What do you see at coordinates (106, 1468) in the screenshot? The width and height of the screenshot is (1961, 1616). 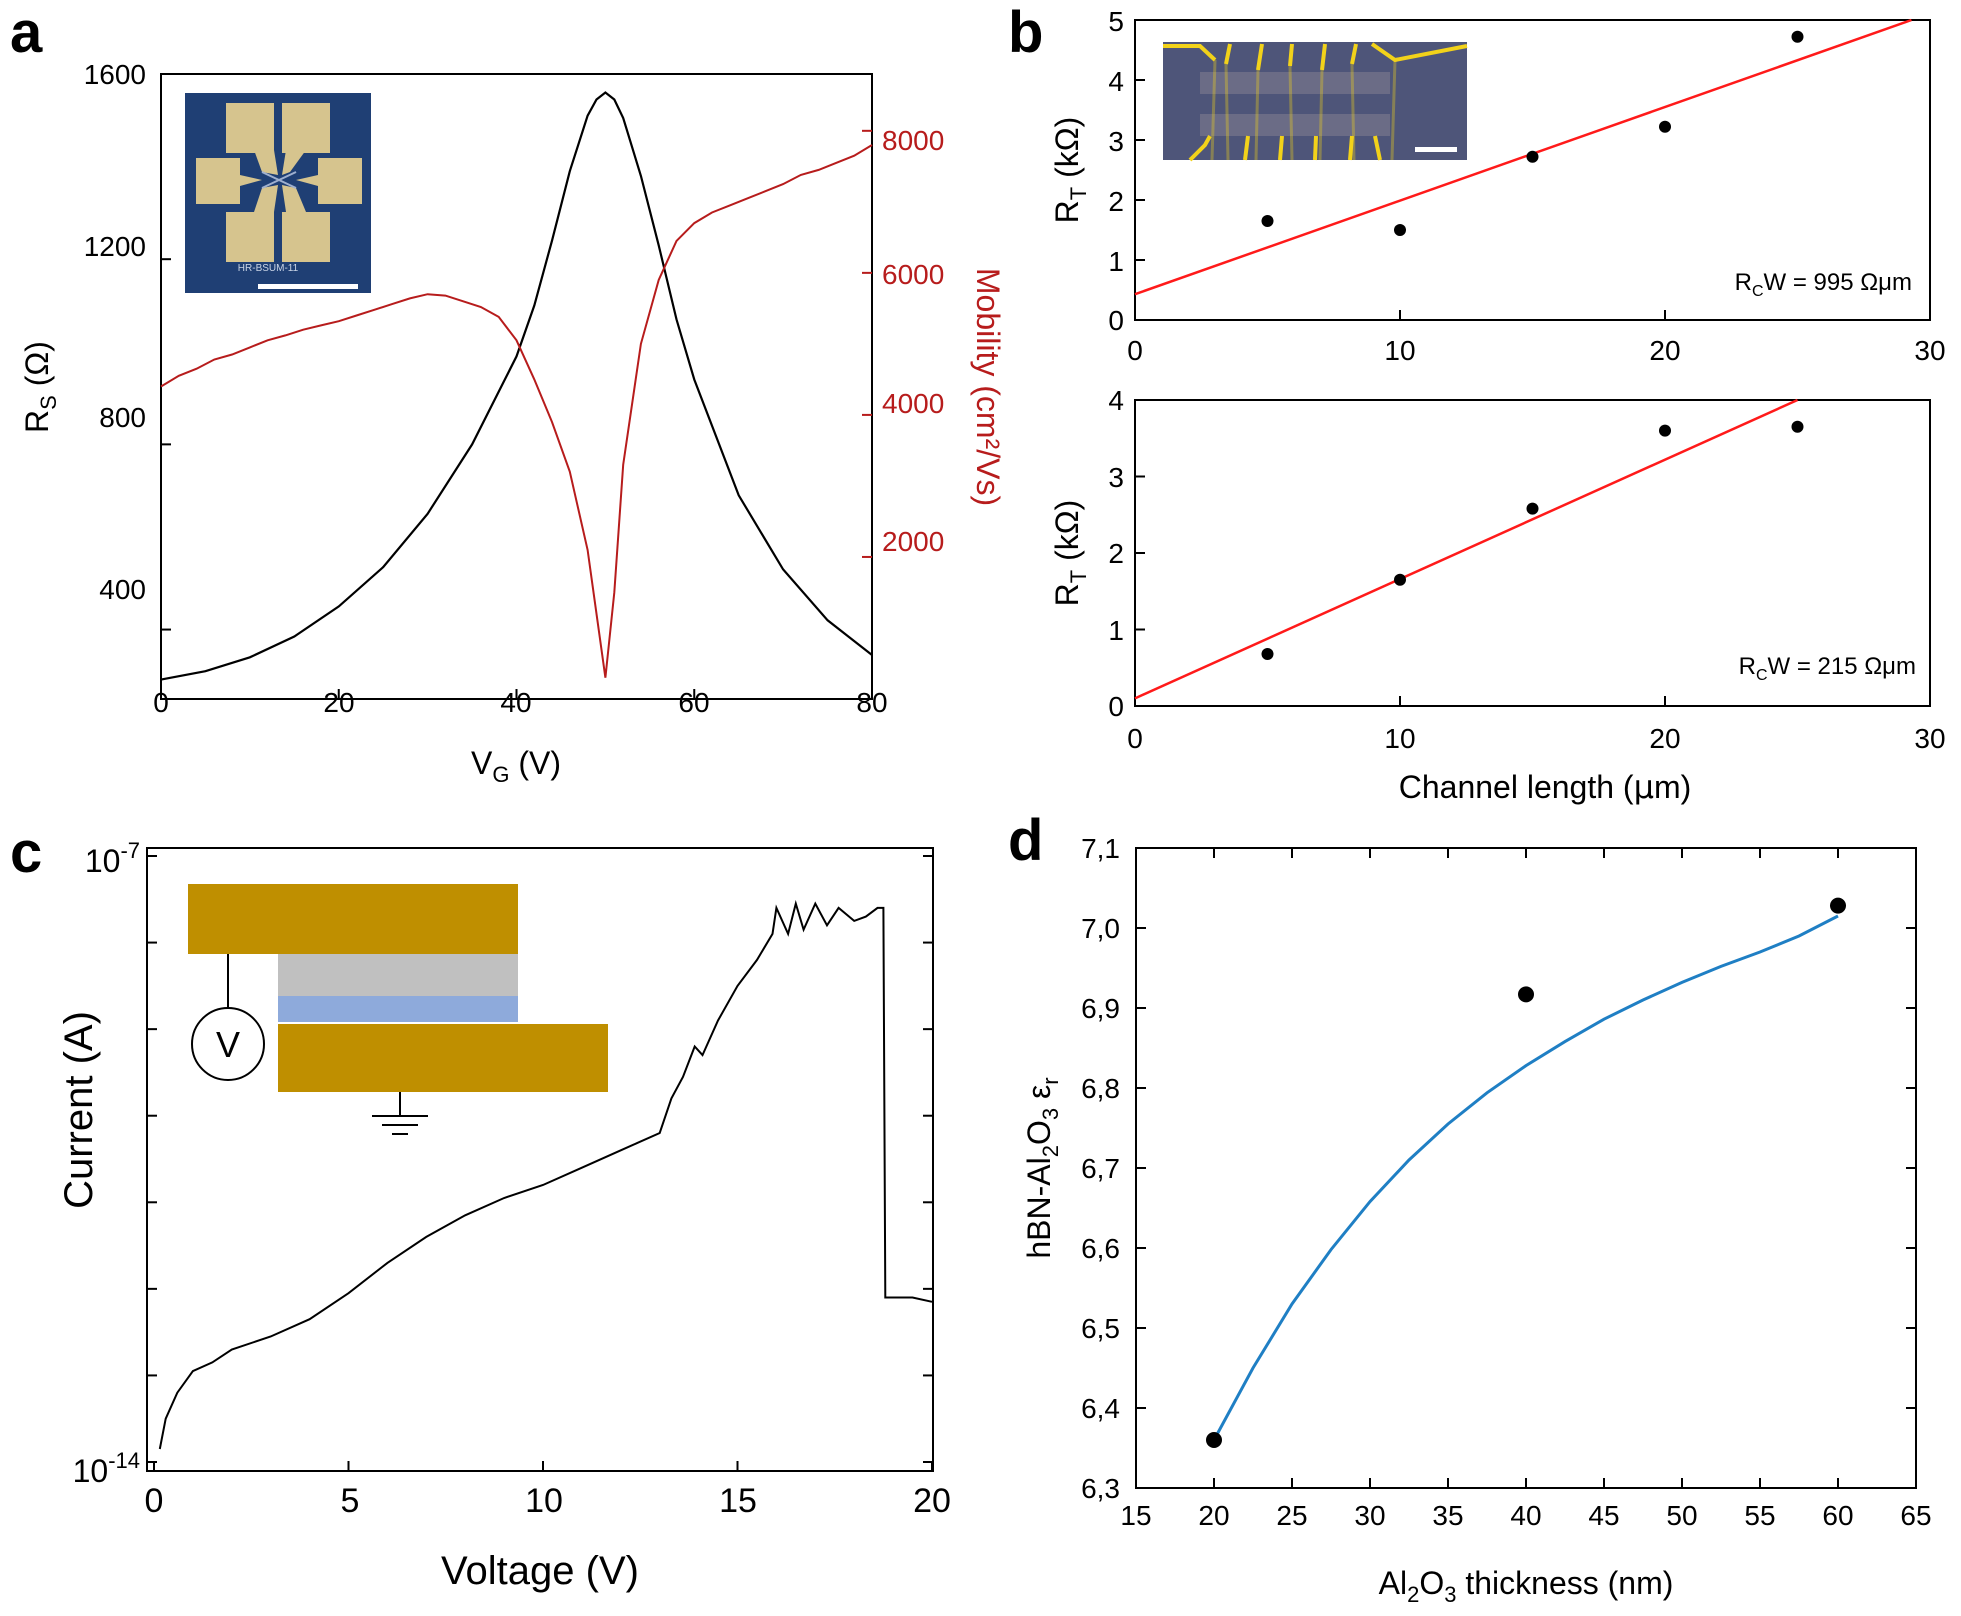 I see `panel-c-ytick-bottom: 10-14` at bounding box center [106, 1468].